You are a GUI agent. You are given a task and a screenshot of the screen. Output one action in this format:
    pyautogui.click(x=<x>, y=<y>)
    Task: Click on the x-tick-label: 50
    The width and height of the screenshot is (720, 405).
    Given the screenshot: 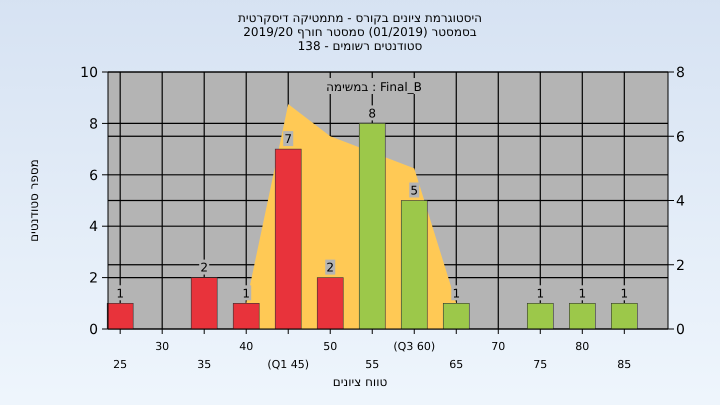 What is the action you would take?
    pyautogui.click(x=330, y=346)
    